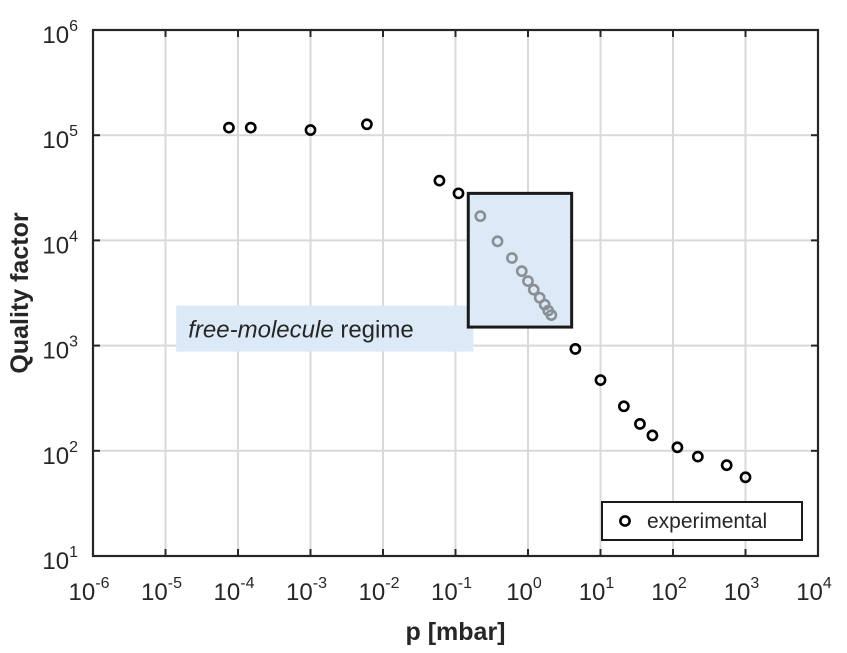  I want to click on x-tick-label: 10⁻³, so click(306, 590).